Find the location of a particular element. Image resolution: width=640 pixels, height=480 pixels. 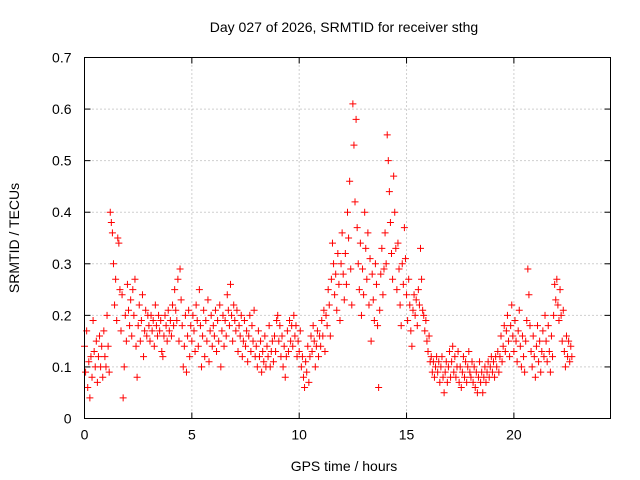

x-tick-labels: 0 5 10 15 20 is located at coordinates (301, 435).